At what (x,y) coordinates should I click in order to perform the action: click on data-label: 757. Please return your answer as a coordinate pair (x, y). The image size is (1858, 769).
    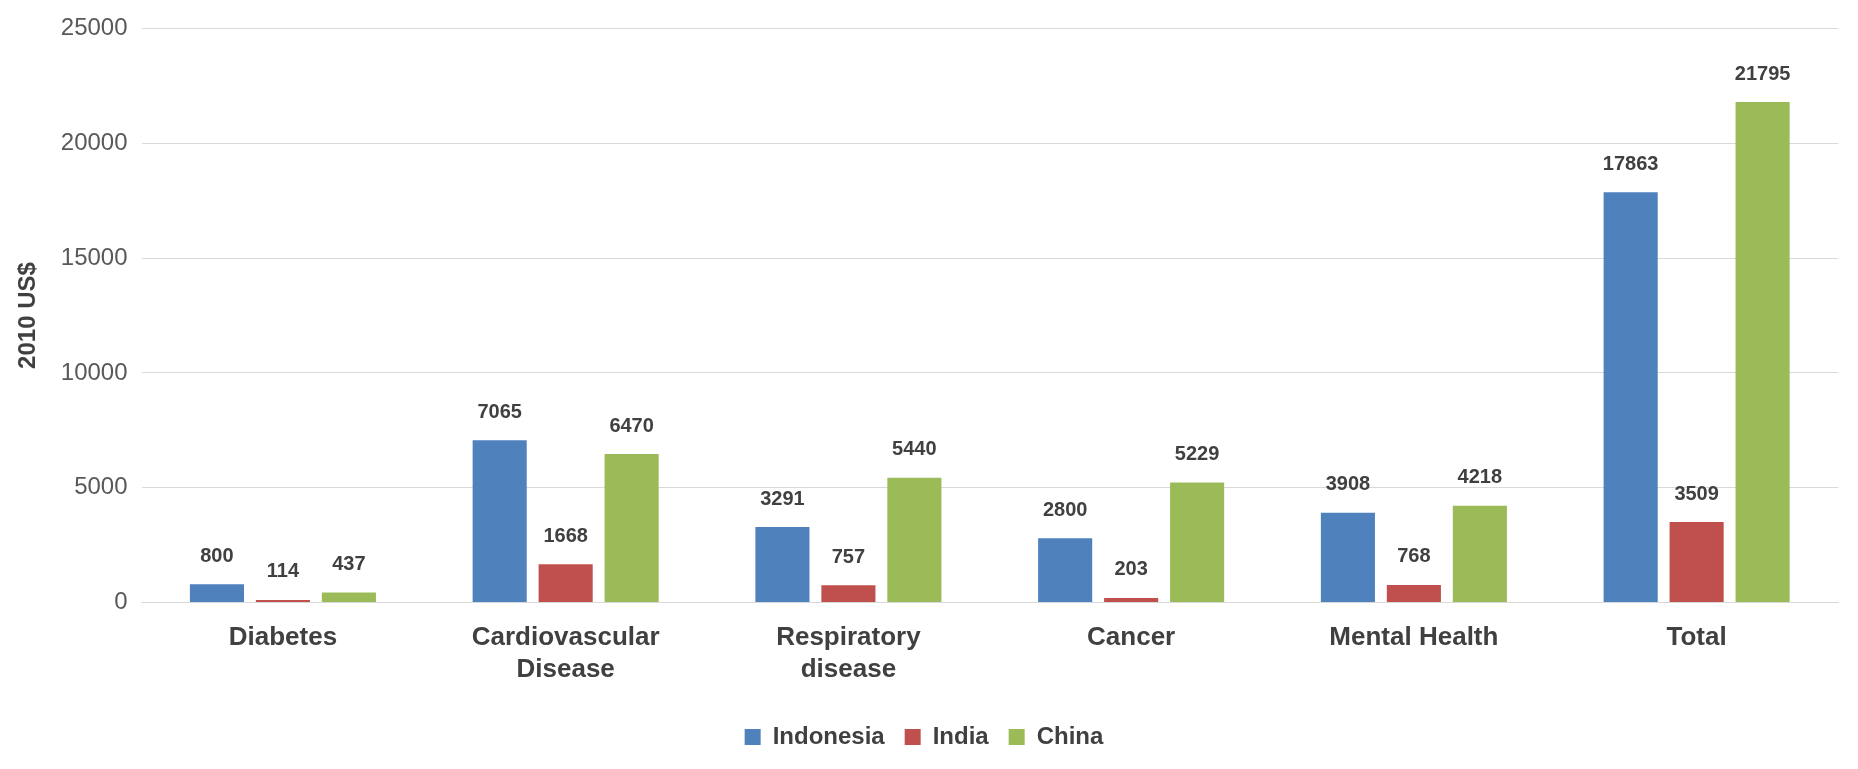
    Looking at the image, I should click on (848, 555).